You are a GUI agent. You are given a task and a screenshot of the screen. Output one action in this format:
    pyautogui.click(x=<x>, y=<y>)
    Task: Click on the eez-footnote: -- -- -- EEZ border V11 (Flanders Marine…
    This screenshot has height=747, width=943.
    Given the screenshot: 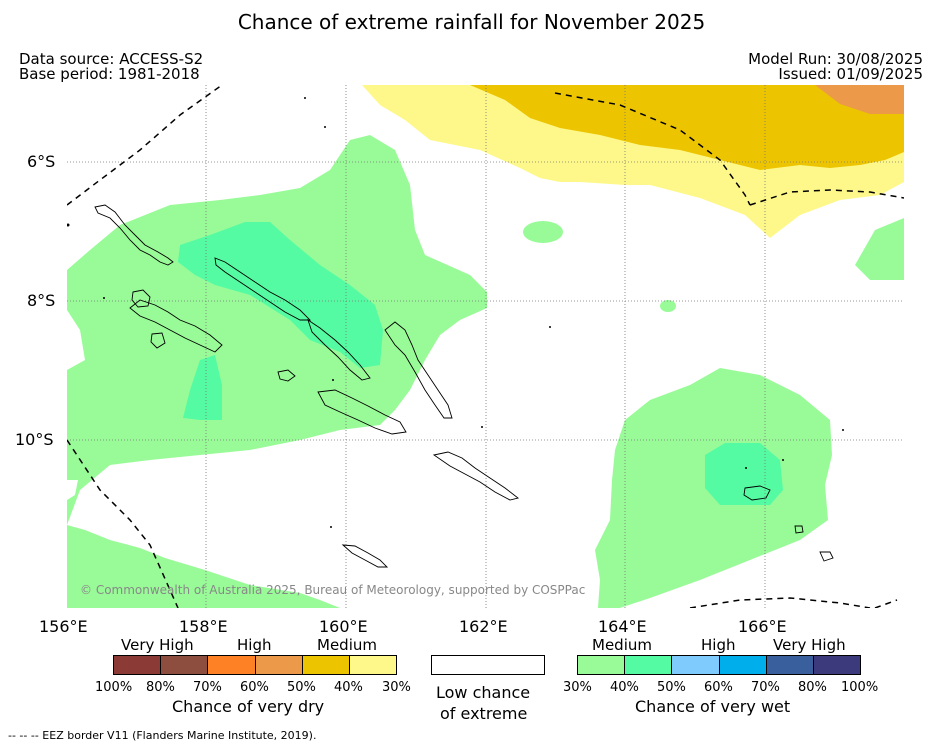 What is the action you would take?
    pyautogui.click(x=162, y=735)
    